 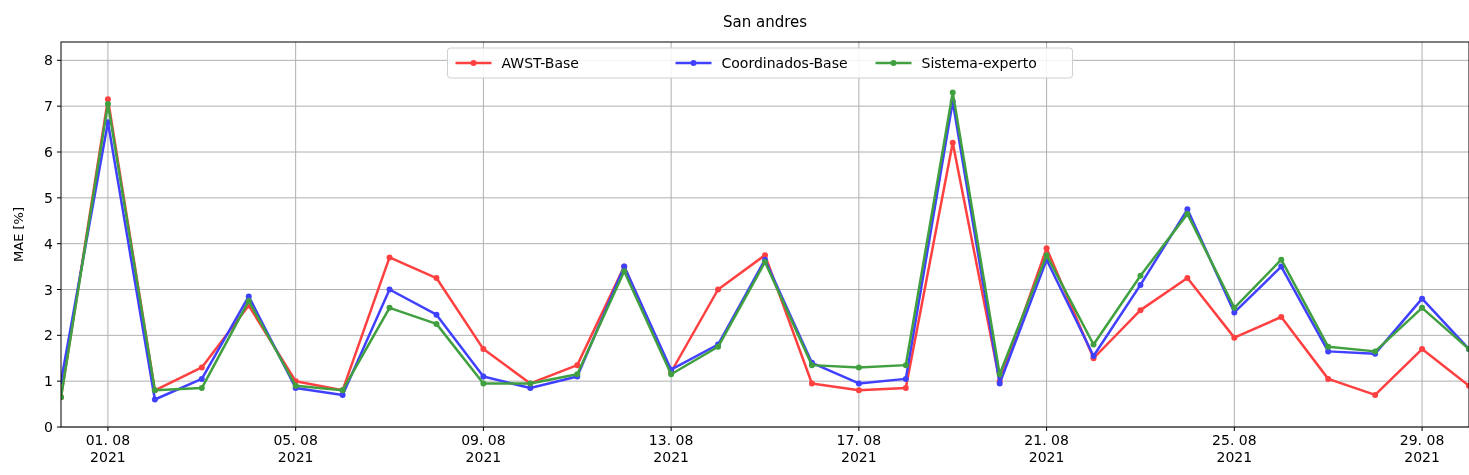 I want to click on x-tick-label: 21. 08 2021, so click(x=1046, y=448).